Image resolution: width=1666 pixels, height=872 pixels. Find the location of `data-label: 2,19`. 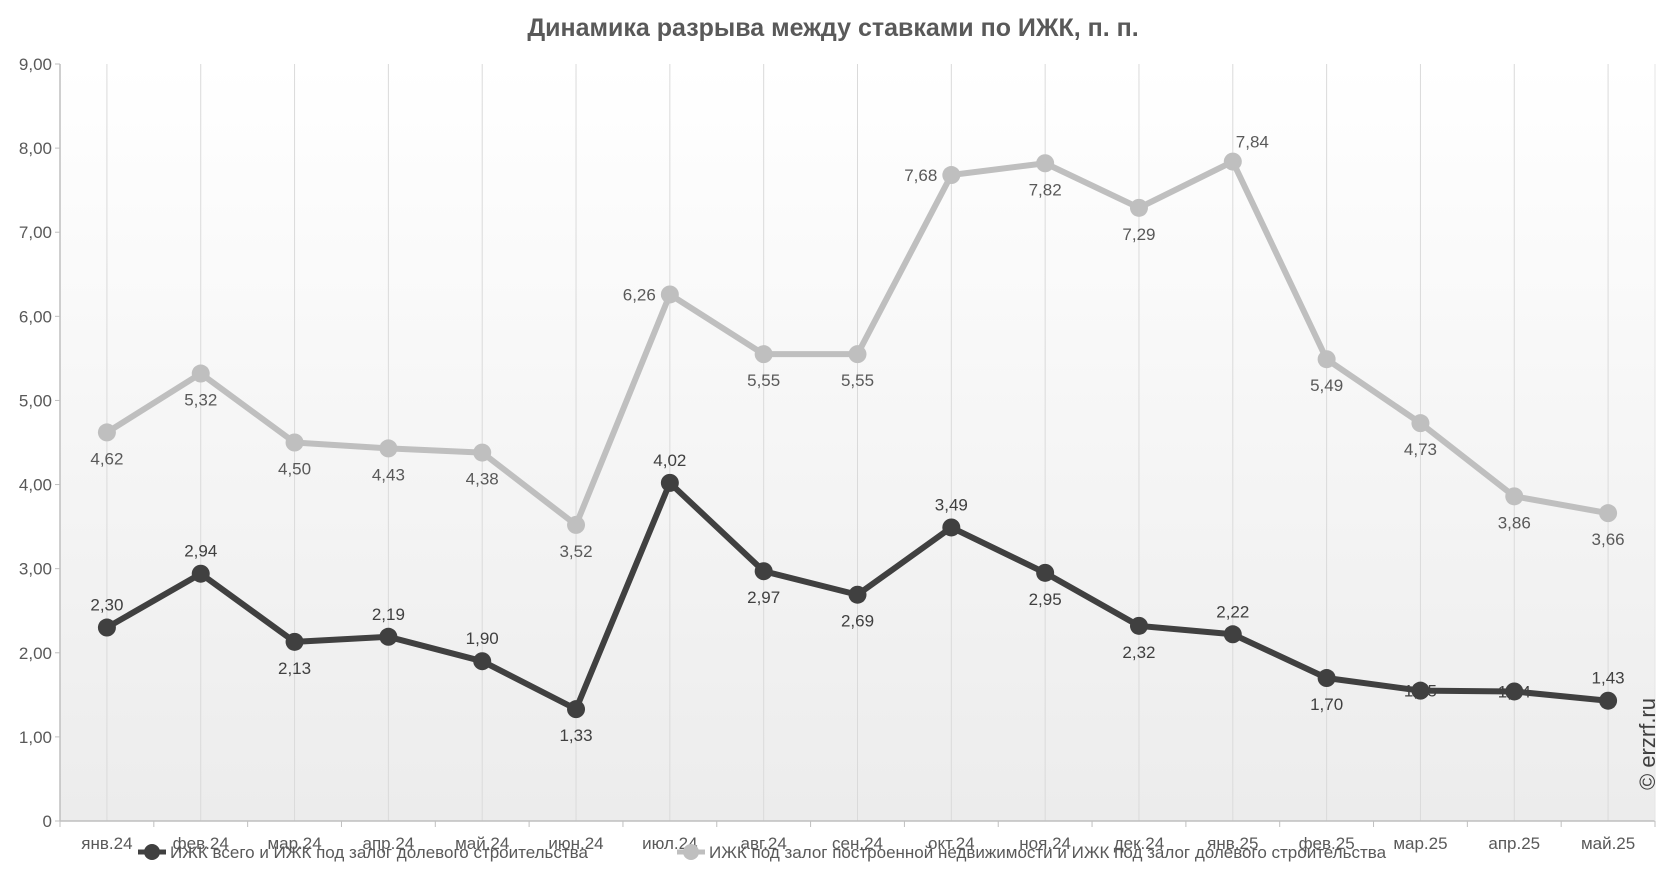

data-label: 2,19 is located at coordinates (388, 614).